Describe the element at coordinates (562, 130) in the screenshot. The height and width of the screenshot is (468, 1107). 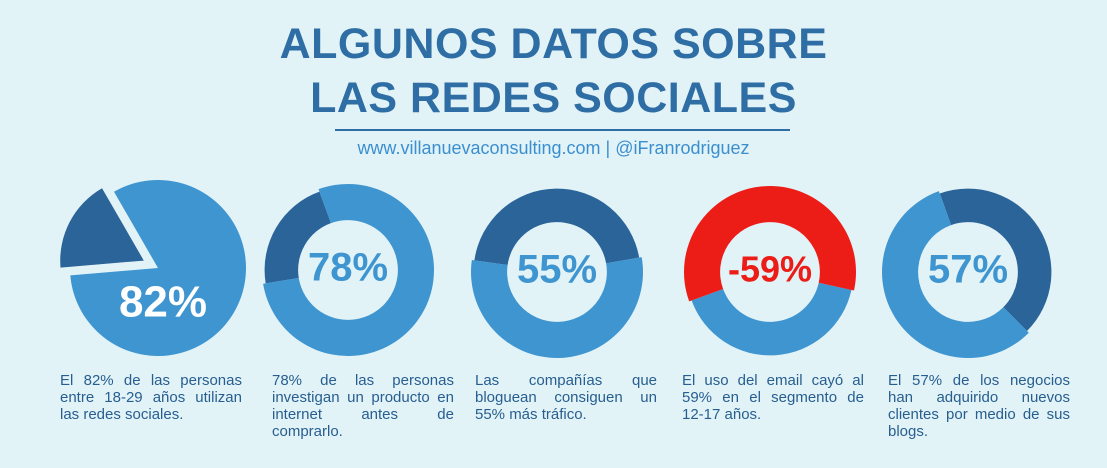
I see `divider` at that location.